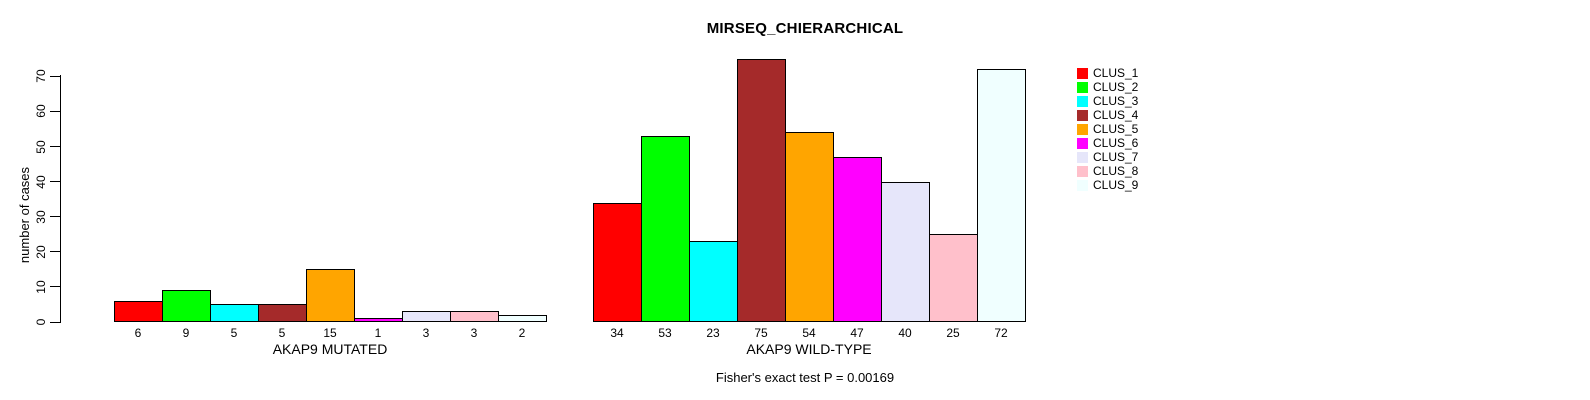 The width and height of the screenshot is (1590, 400). What do you see at coordinates (665, 333) in the screenshot?
I see `bar-value-label: 53` at bounding box center [665, 333].